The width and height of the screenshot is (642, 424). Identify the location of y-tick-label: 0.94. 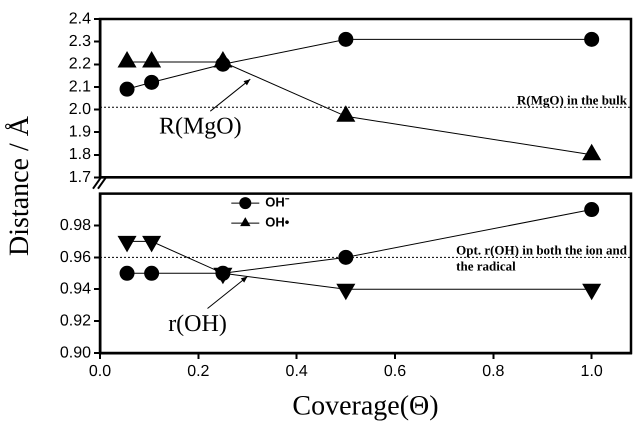
(76, 289).